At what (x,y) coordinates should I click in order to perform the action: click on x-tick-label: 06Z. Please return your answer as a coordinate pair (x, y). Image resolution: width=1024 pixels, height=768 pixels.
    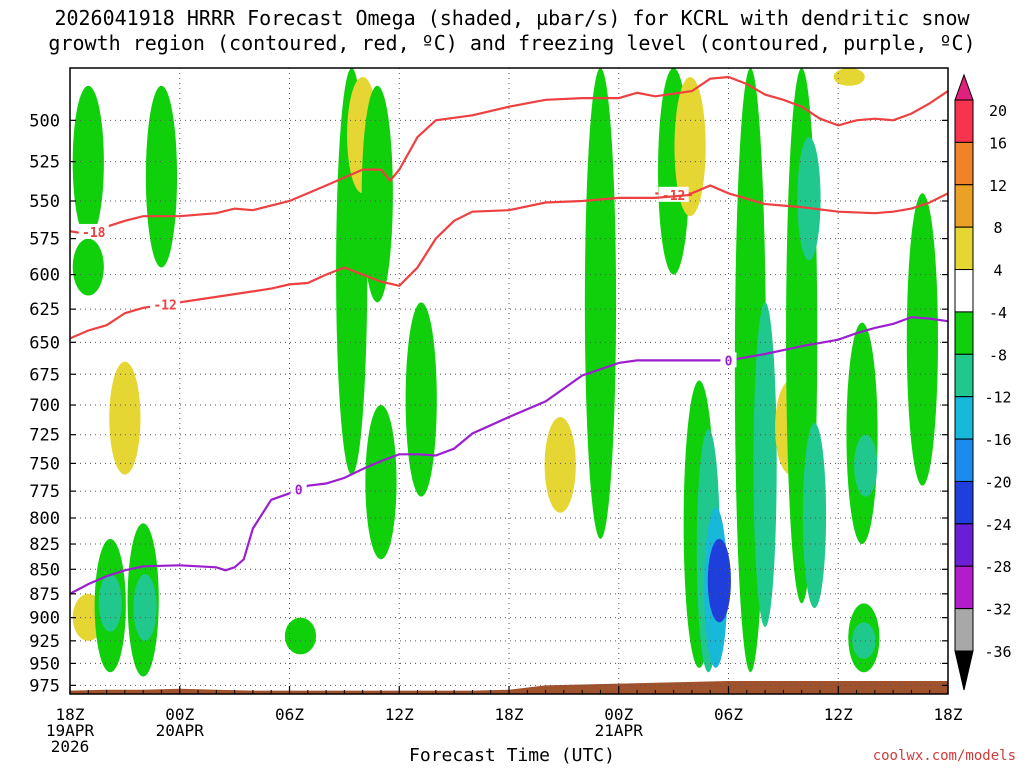
    Looking at the image, I should click on (728, 714).